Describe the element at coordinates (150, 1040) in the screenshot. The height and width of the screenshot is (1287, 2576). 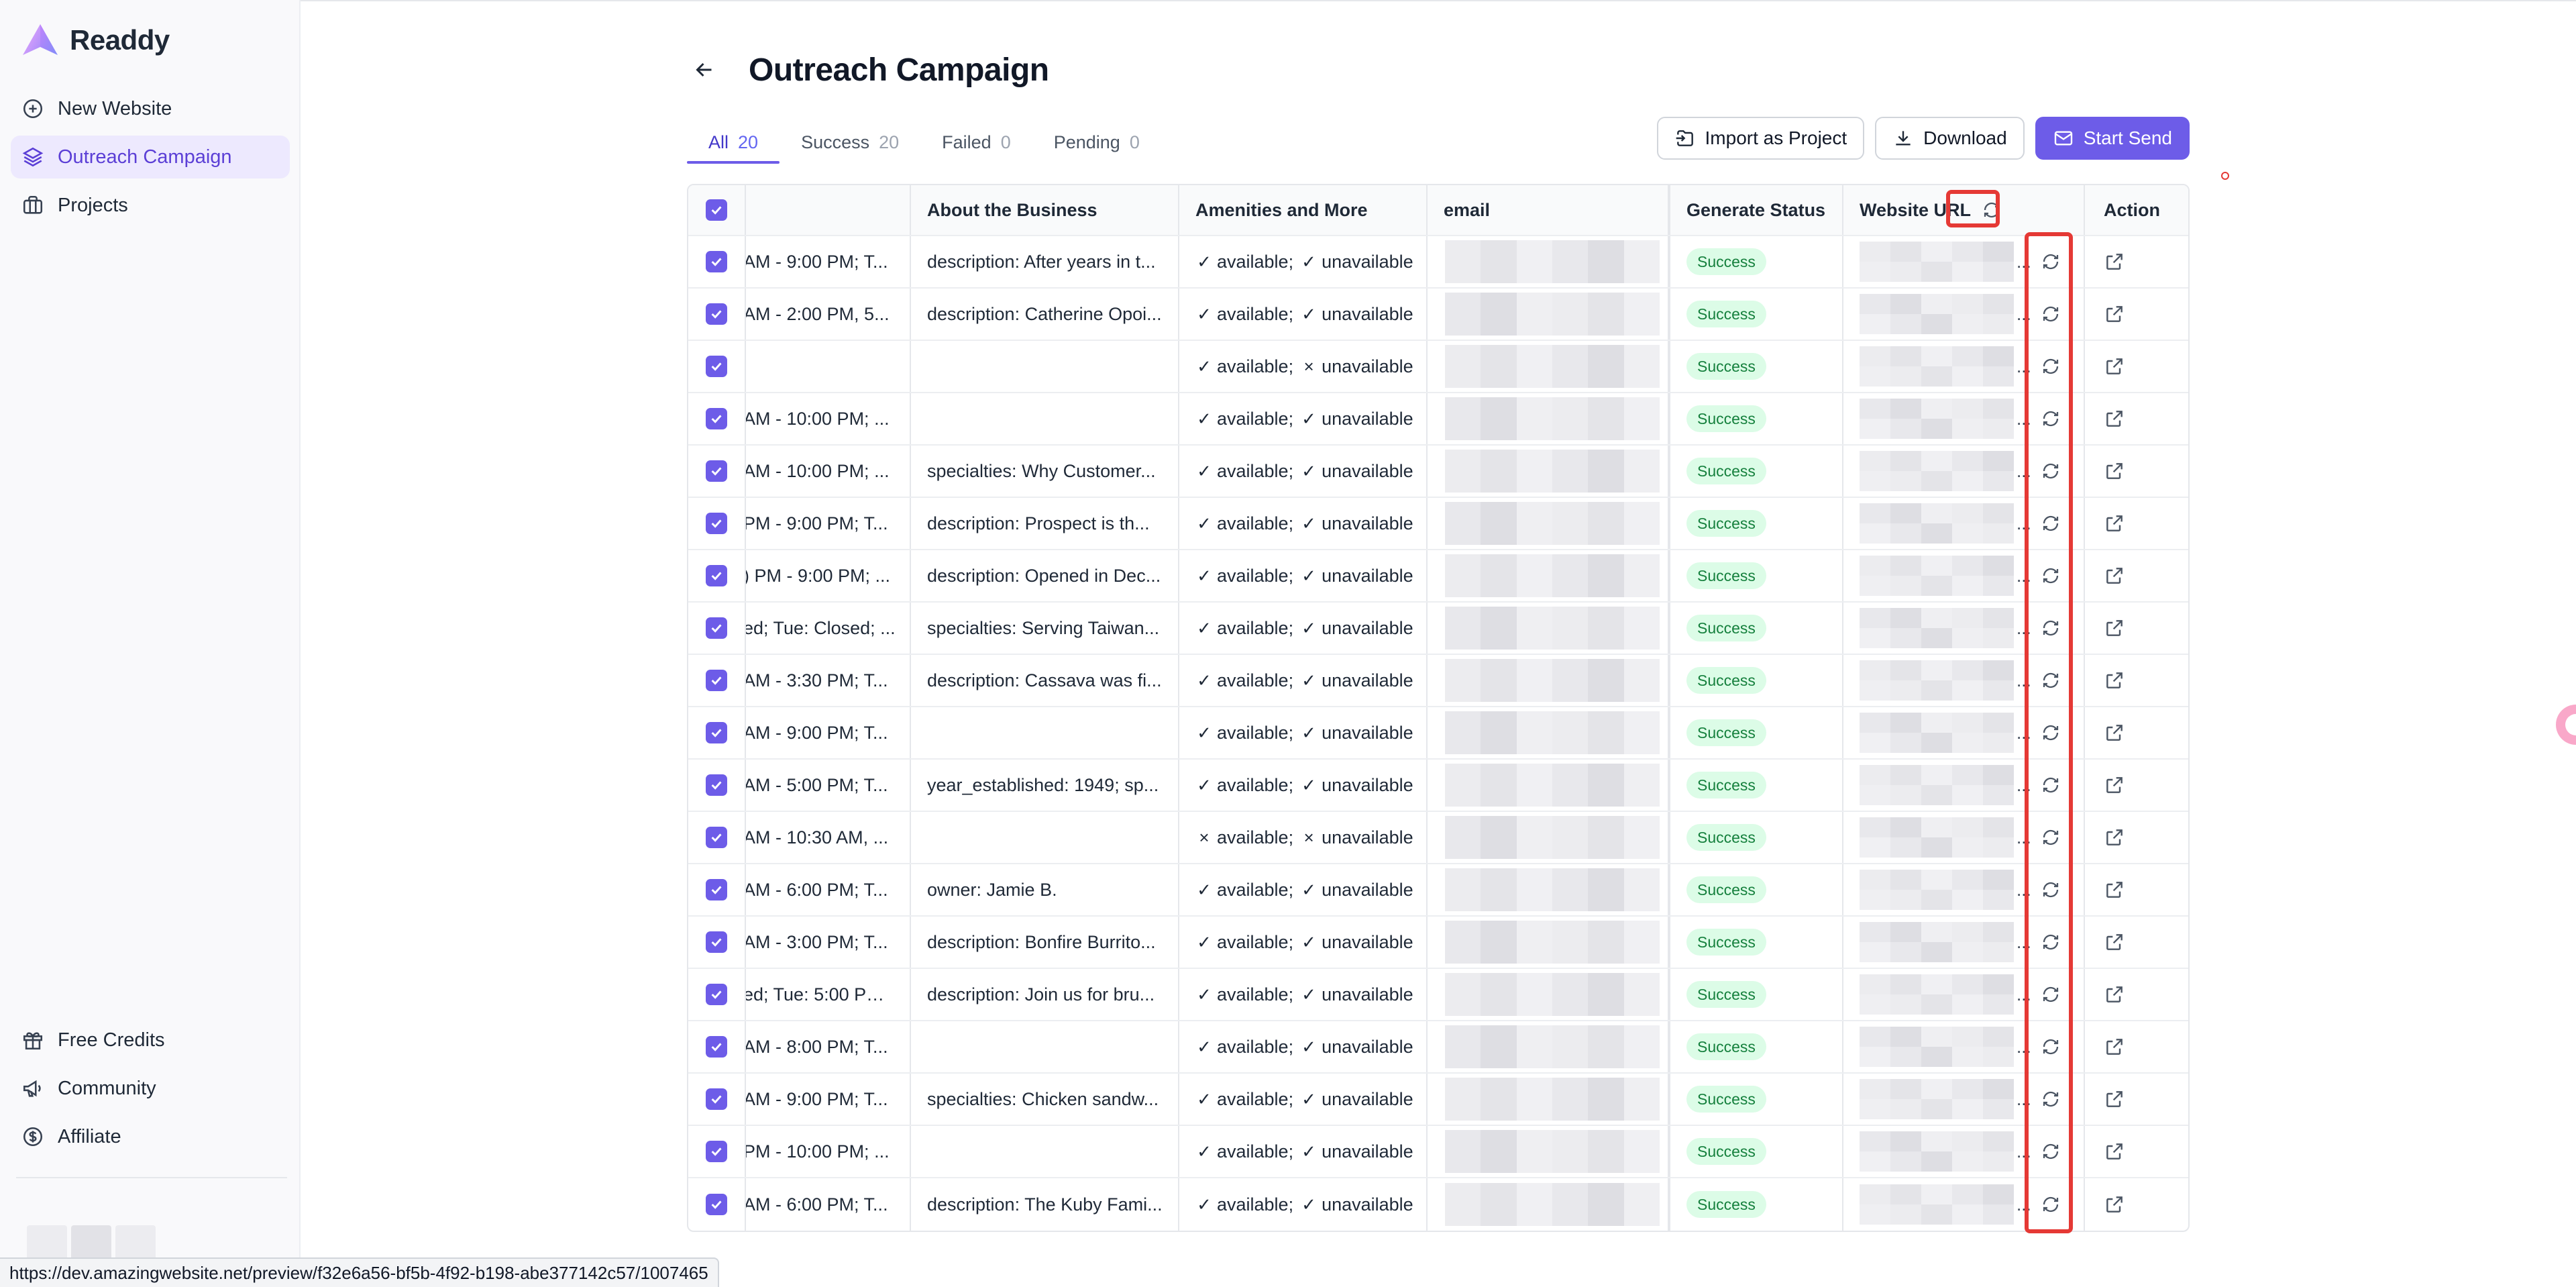
I see `sidebar-item-free-credits: Free Credits` at that location.